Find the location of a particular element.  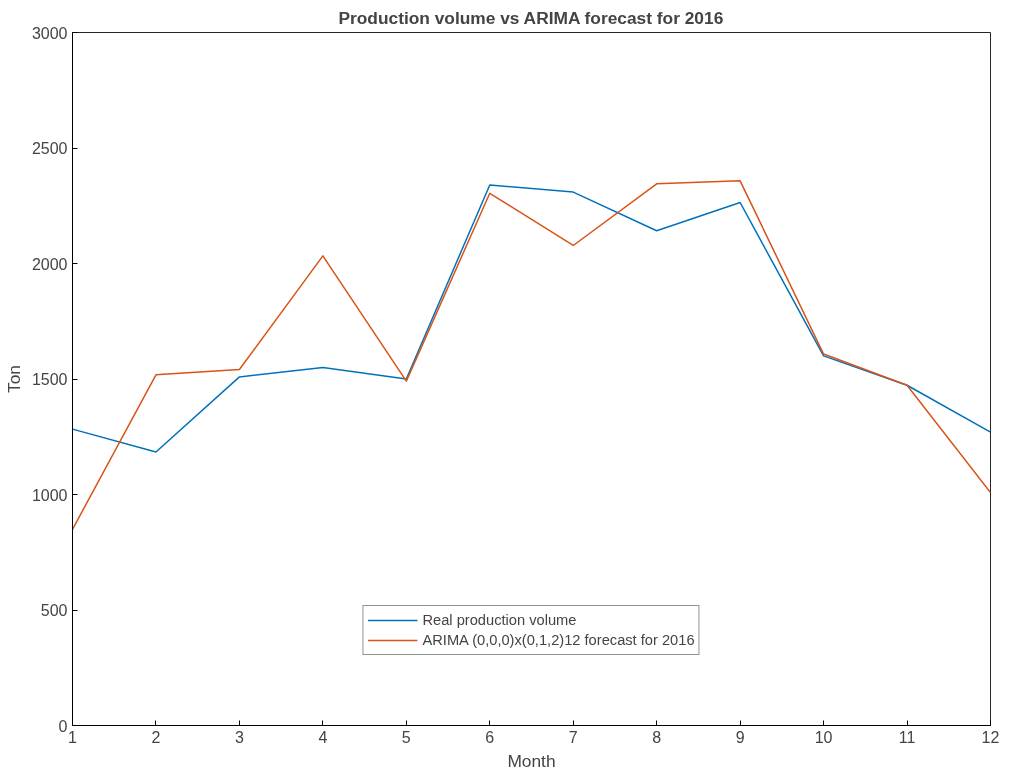

y-tick-label: 3000 is located at coordinates (49, 33).